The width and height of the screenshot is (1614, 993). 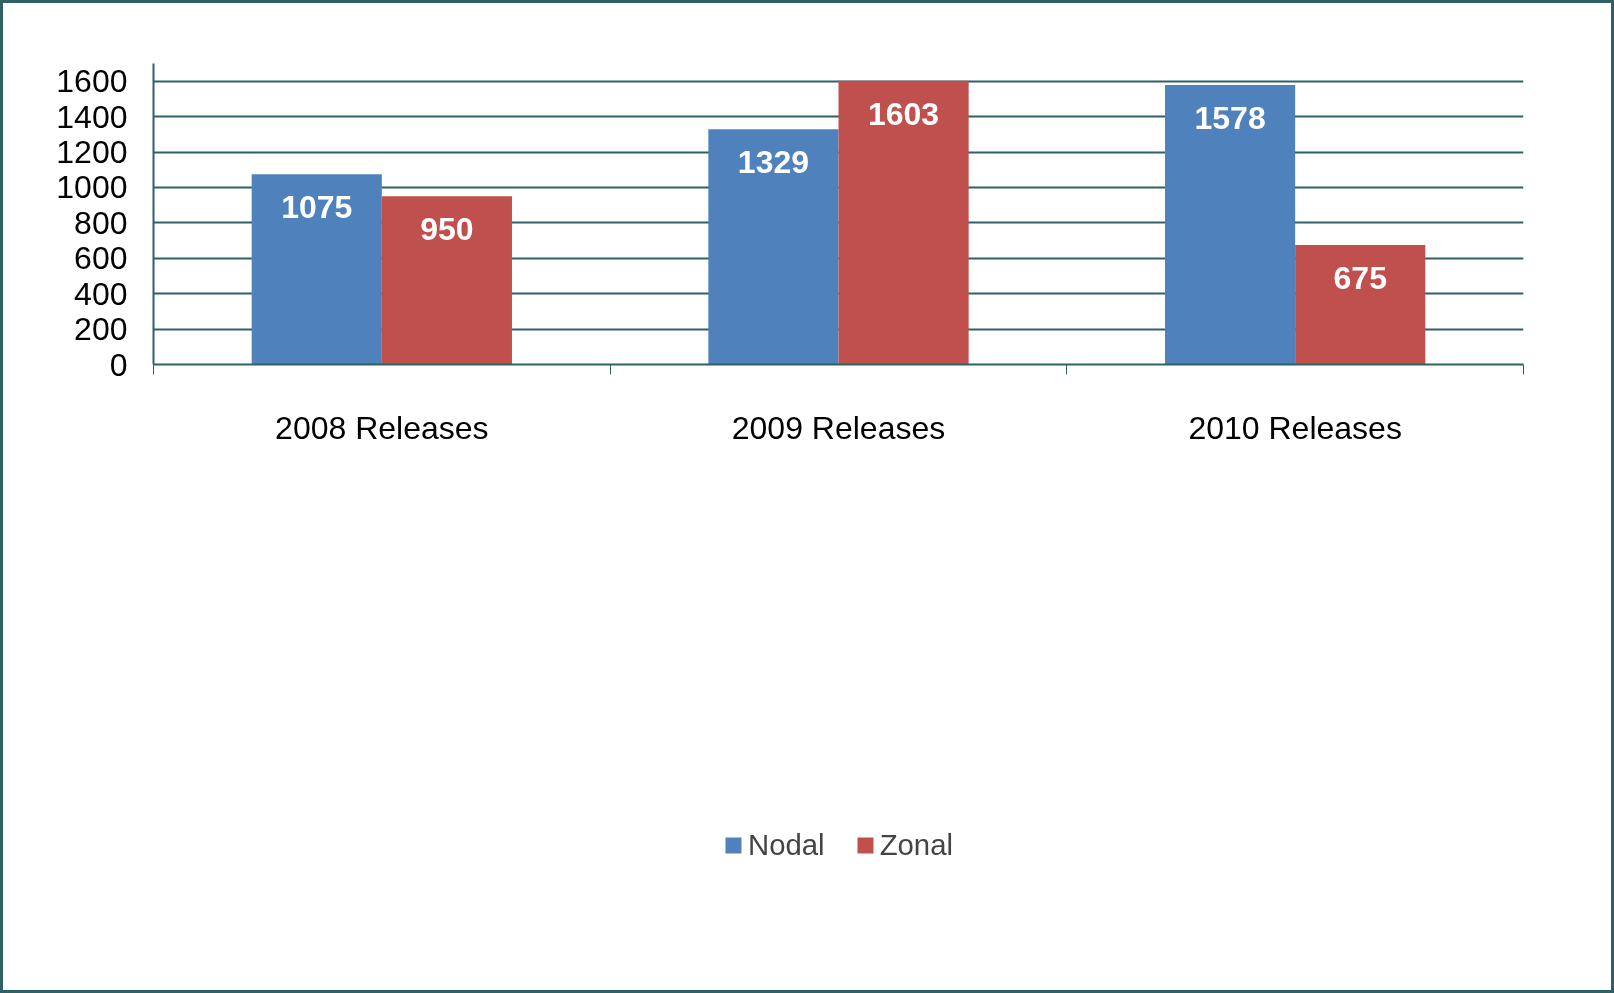 I want to click on x-tick-label: 2010 Releases, so click(x=1295, y=427).